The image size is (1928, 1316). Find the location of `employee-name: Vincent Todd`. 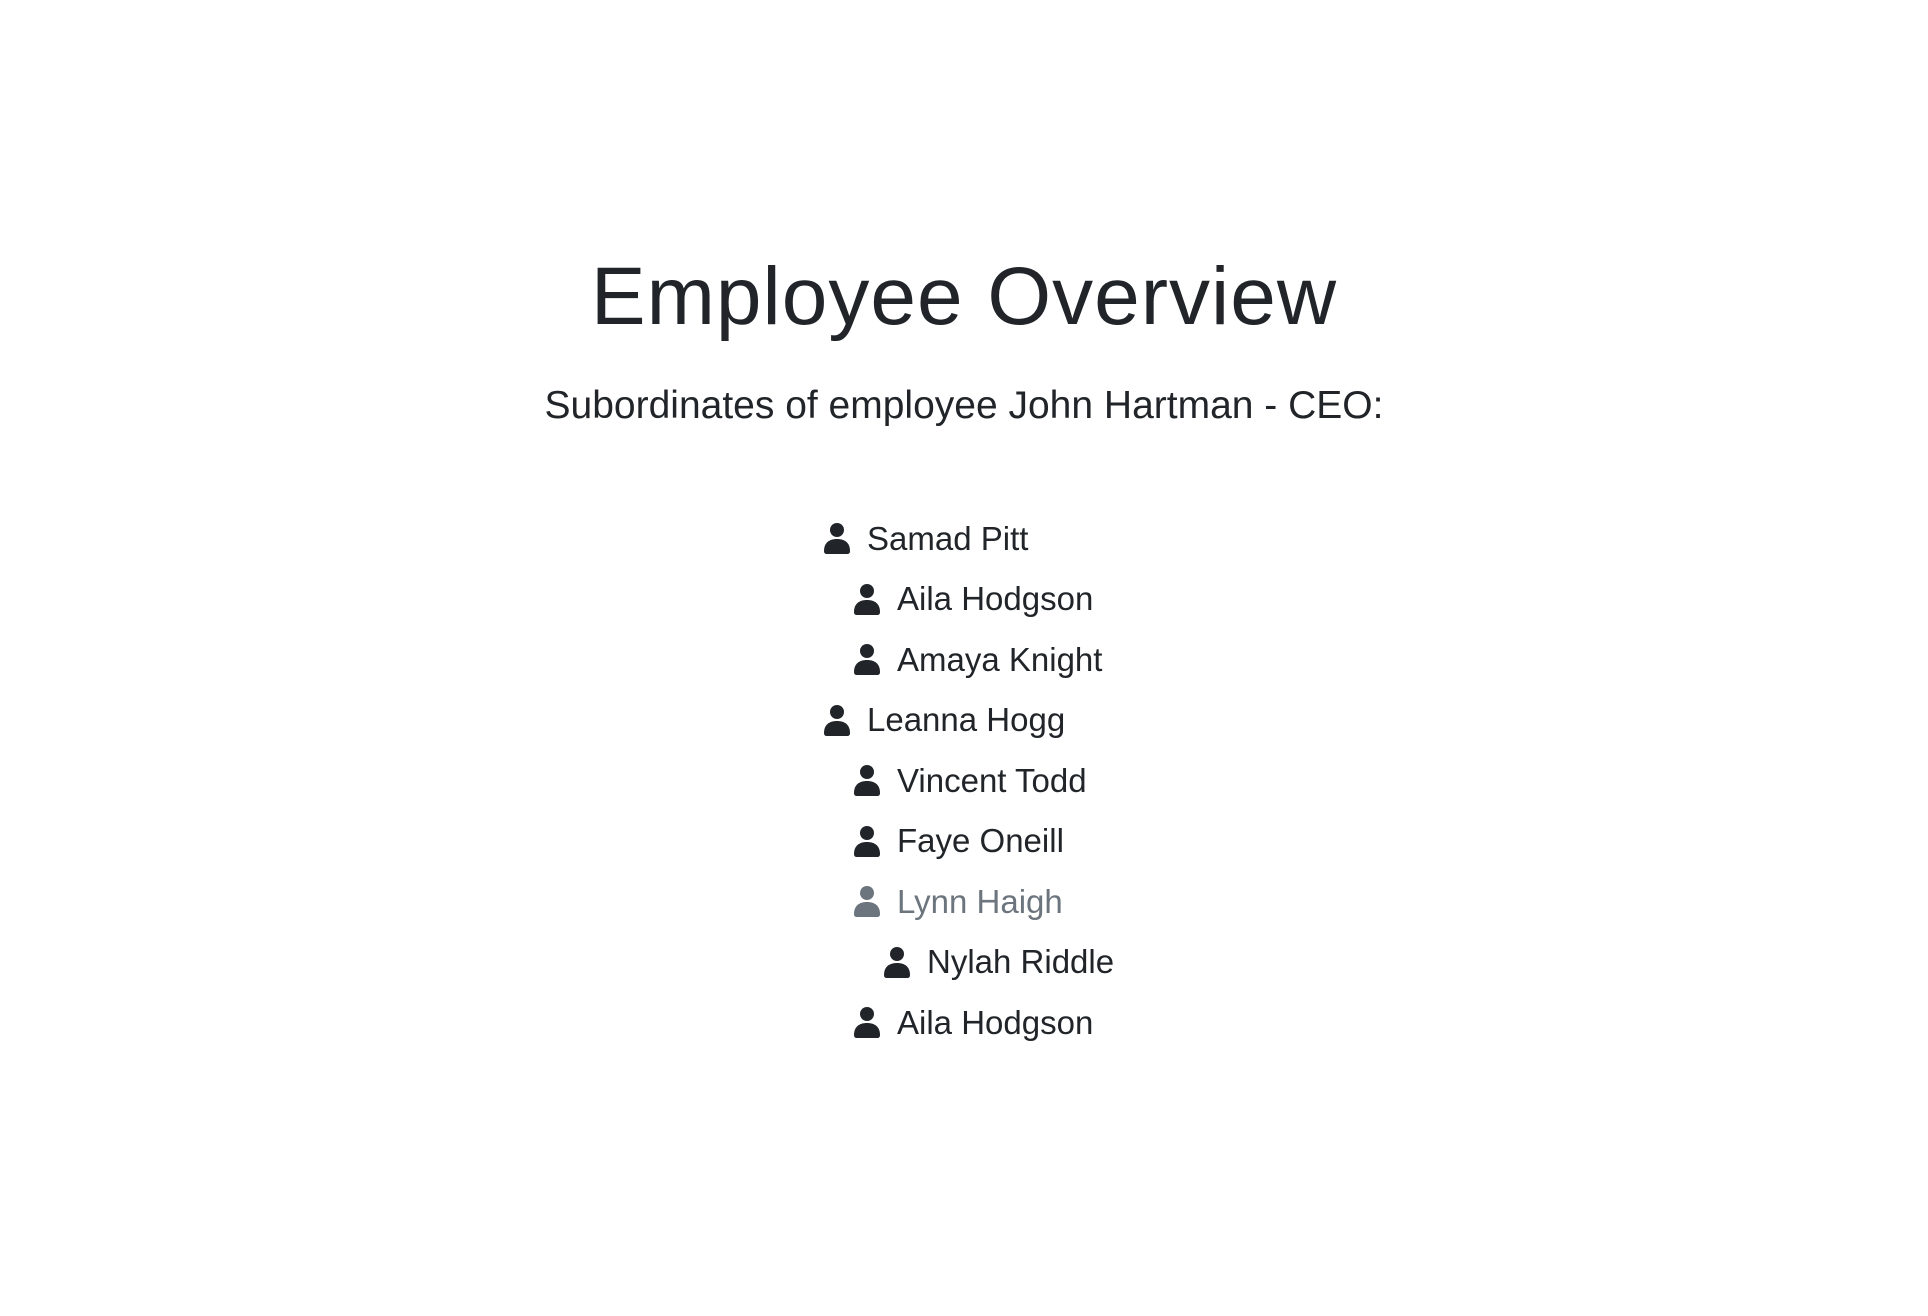

employee-name: Vincent Todd is located at coordinates (992, 780).